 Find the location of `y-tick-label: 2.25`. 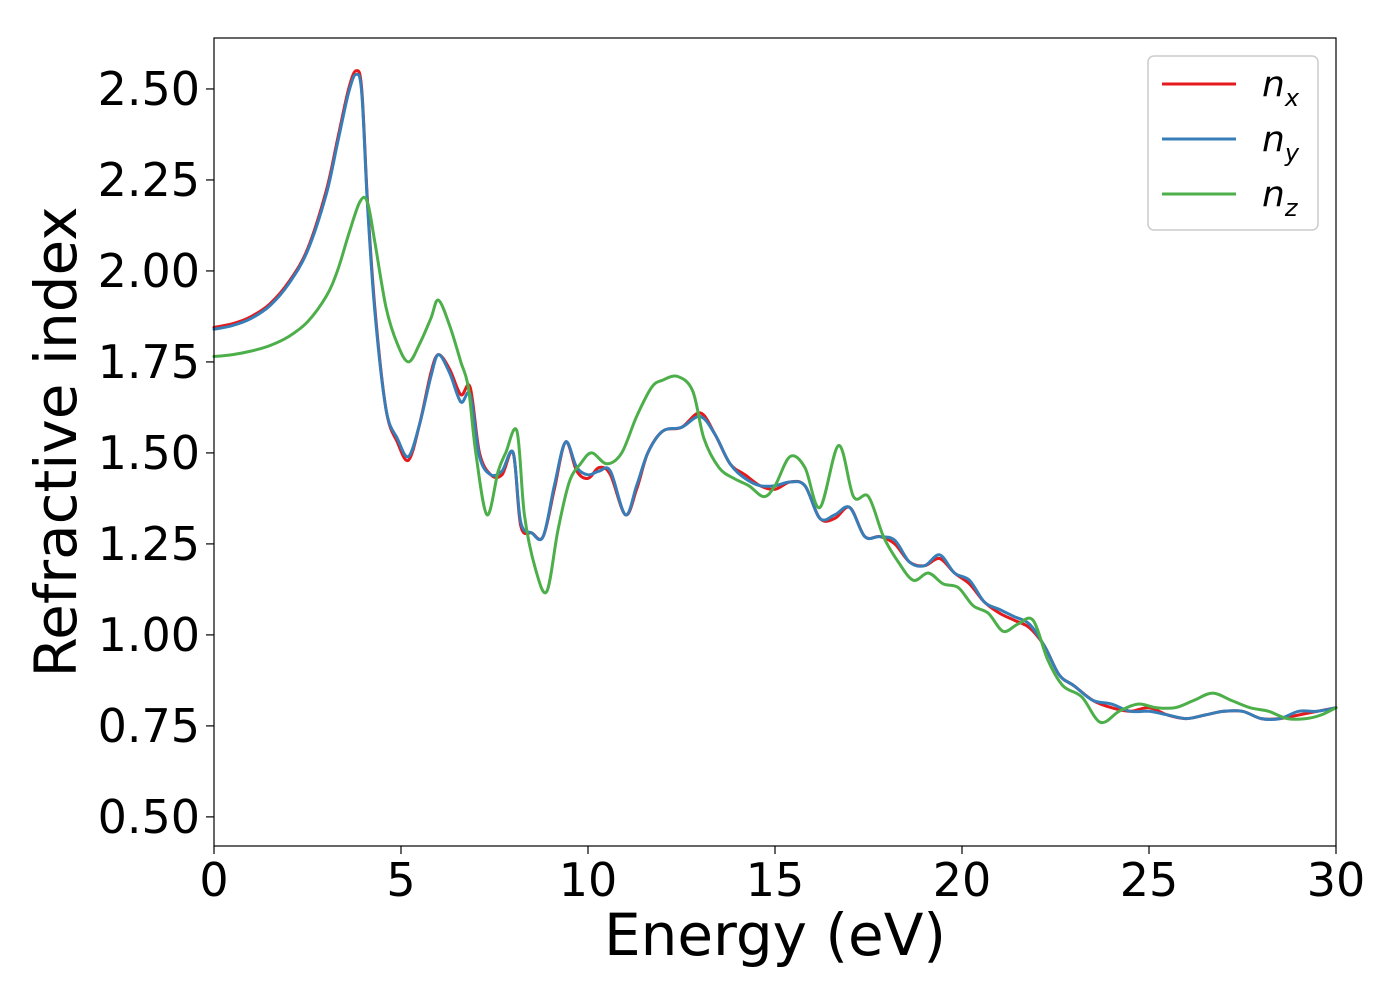

y-tick-label: 2.25 is located at coordinates (149, 180).